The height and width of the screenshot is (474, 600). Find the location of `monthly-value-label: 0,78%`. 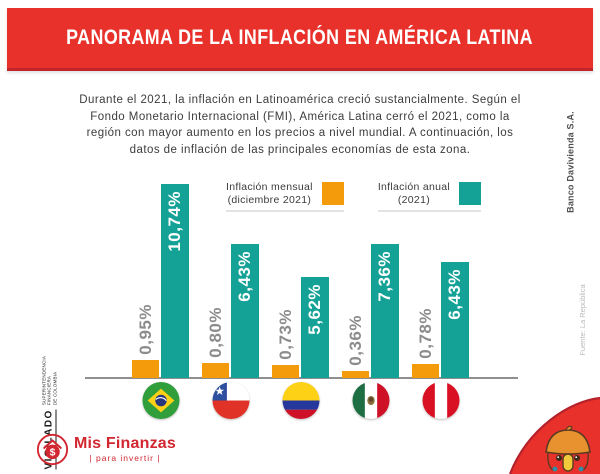

monthly-value-label: 0,78% is located at coordinates (425, 333).